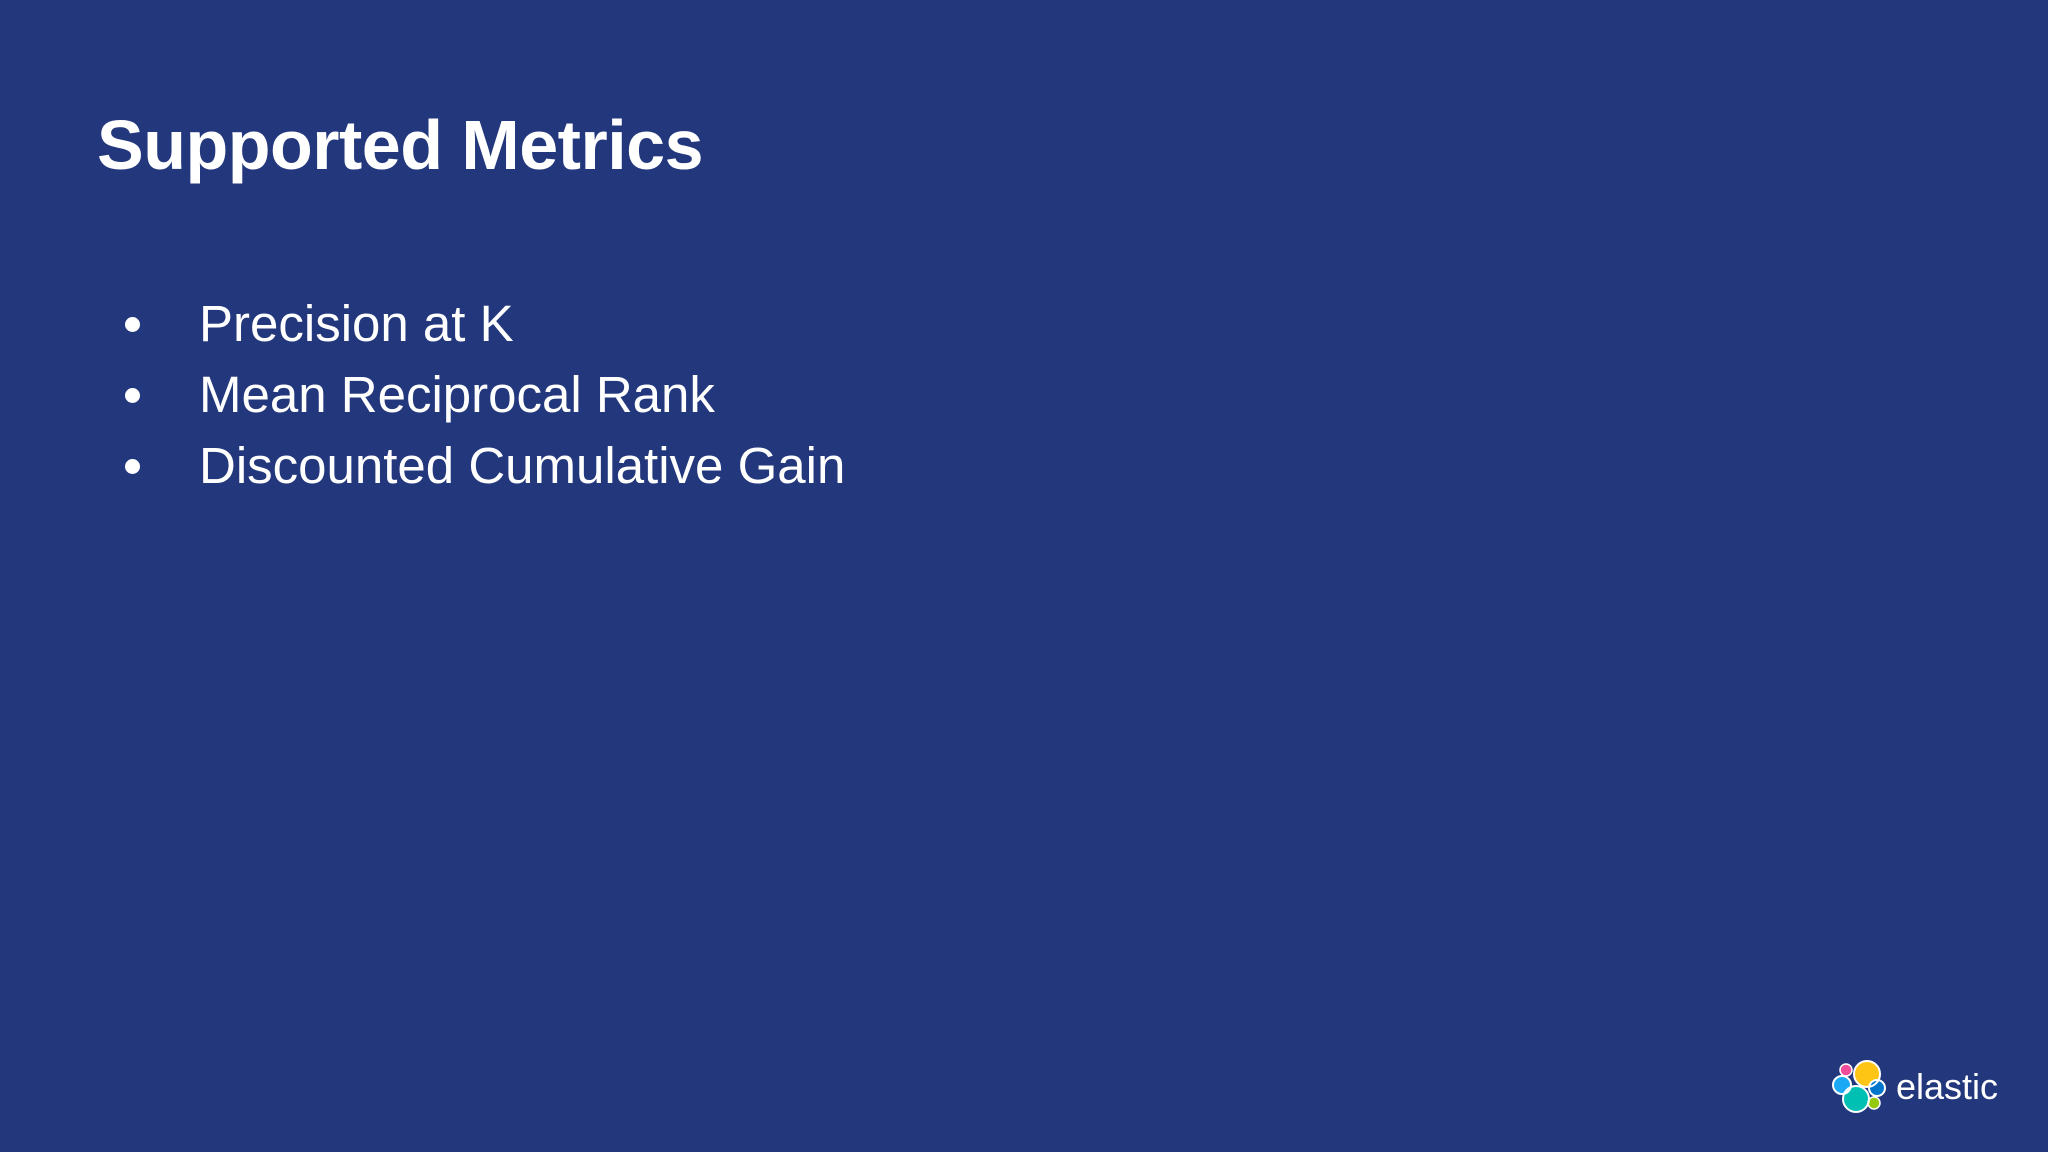 Image resolution: width=2048 pixels, height=1152 pixels. I want to click on bullet-label: Discounted Cumulative Gain, so click(522, 465).